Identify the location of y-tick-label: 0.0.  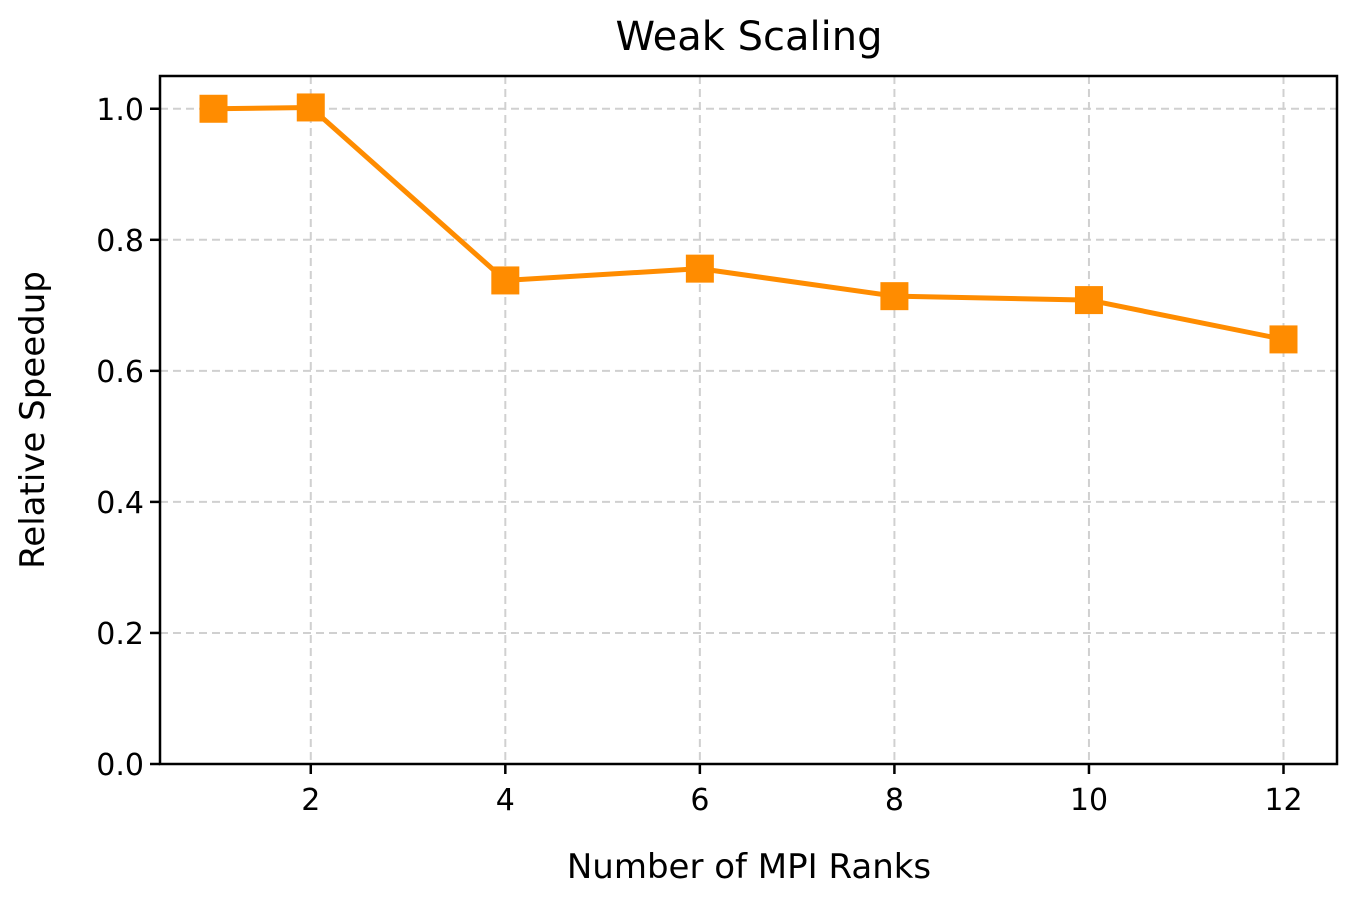
(120, 765).